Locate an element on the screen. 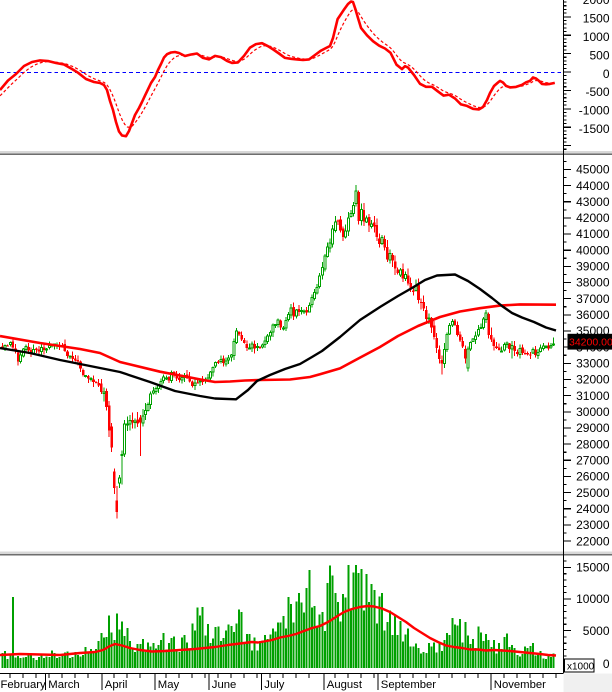 This screenshot has width=612, height=692. svg-text: May is located at coordinates (169, 685).